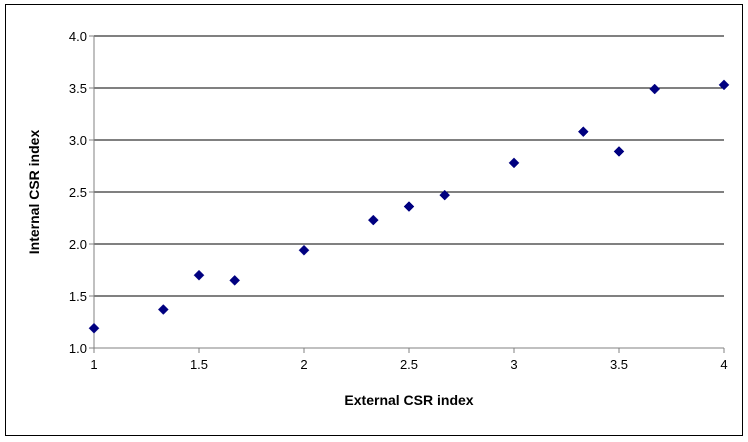 The height and width of the screenshot is (442, 748). Describe the element at coordinates (619, 364) in the screenshot. I see `x-tick-label: 3.5` at that location.